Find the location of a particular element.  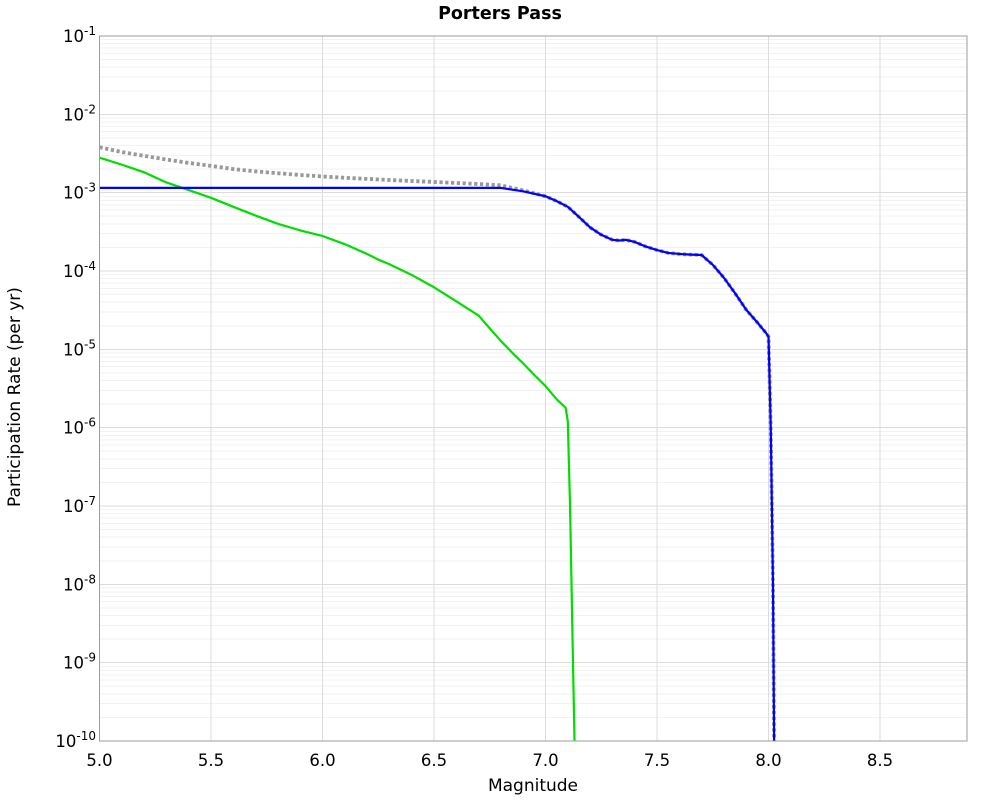

y-tick-label: 10⁻⁹ is located at coordinates (79, 662).